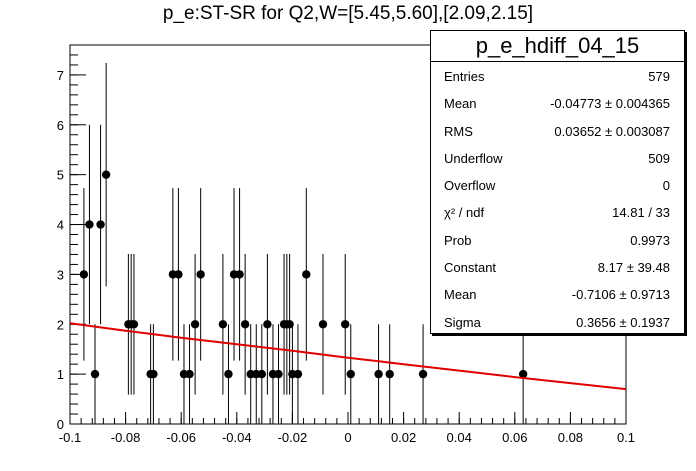 Image resolution: width=696 pixels, height=471 pixels. Describe the element at coordinates (181, 437) in the screenshot. I see `x-tick-label: -0.06` at that location.